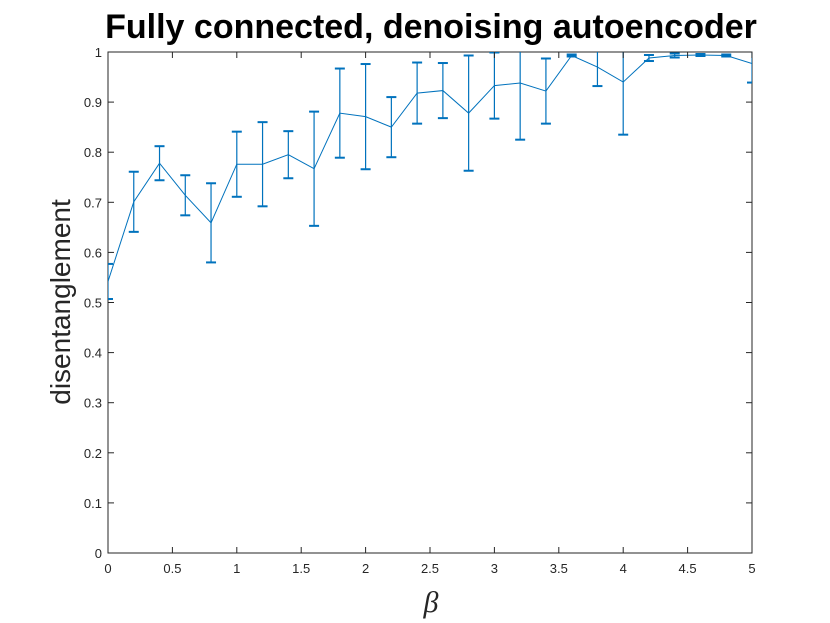  What do you see at coordinates (172, 568) in the screenshot?
I see `x-tick-label: 0.5` at bounding box center [172, 568].